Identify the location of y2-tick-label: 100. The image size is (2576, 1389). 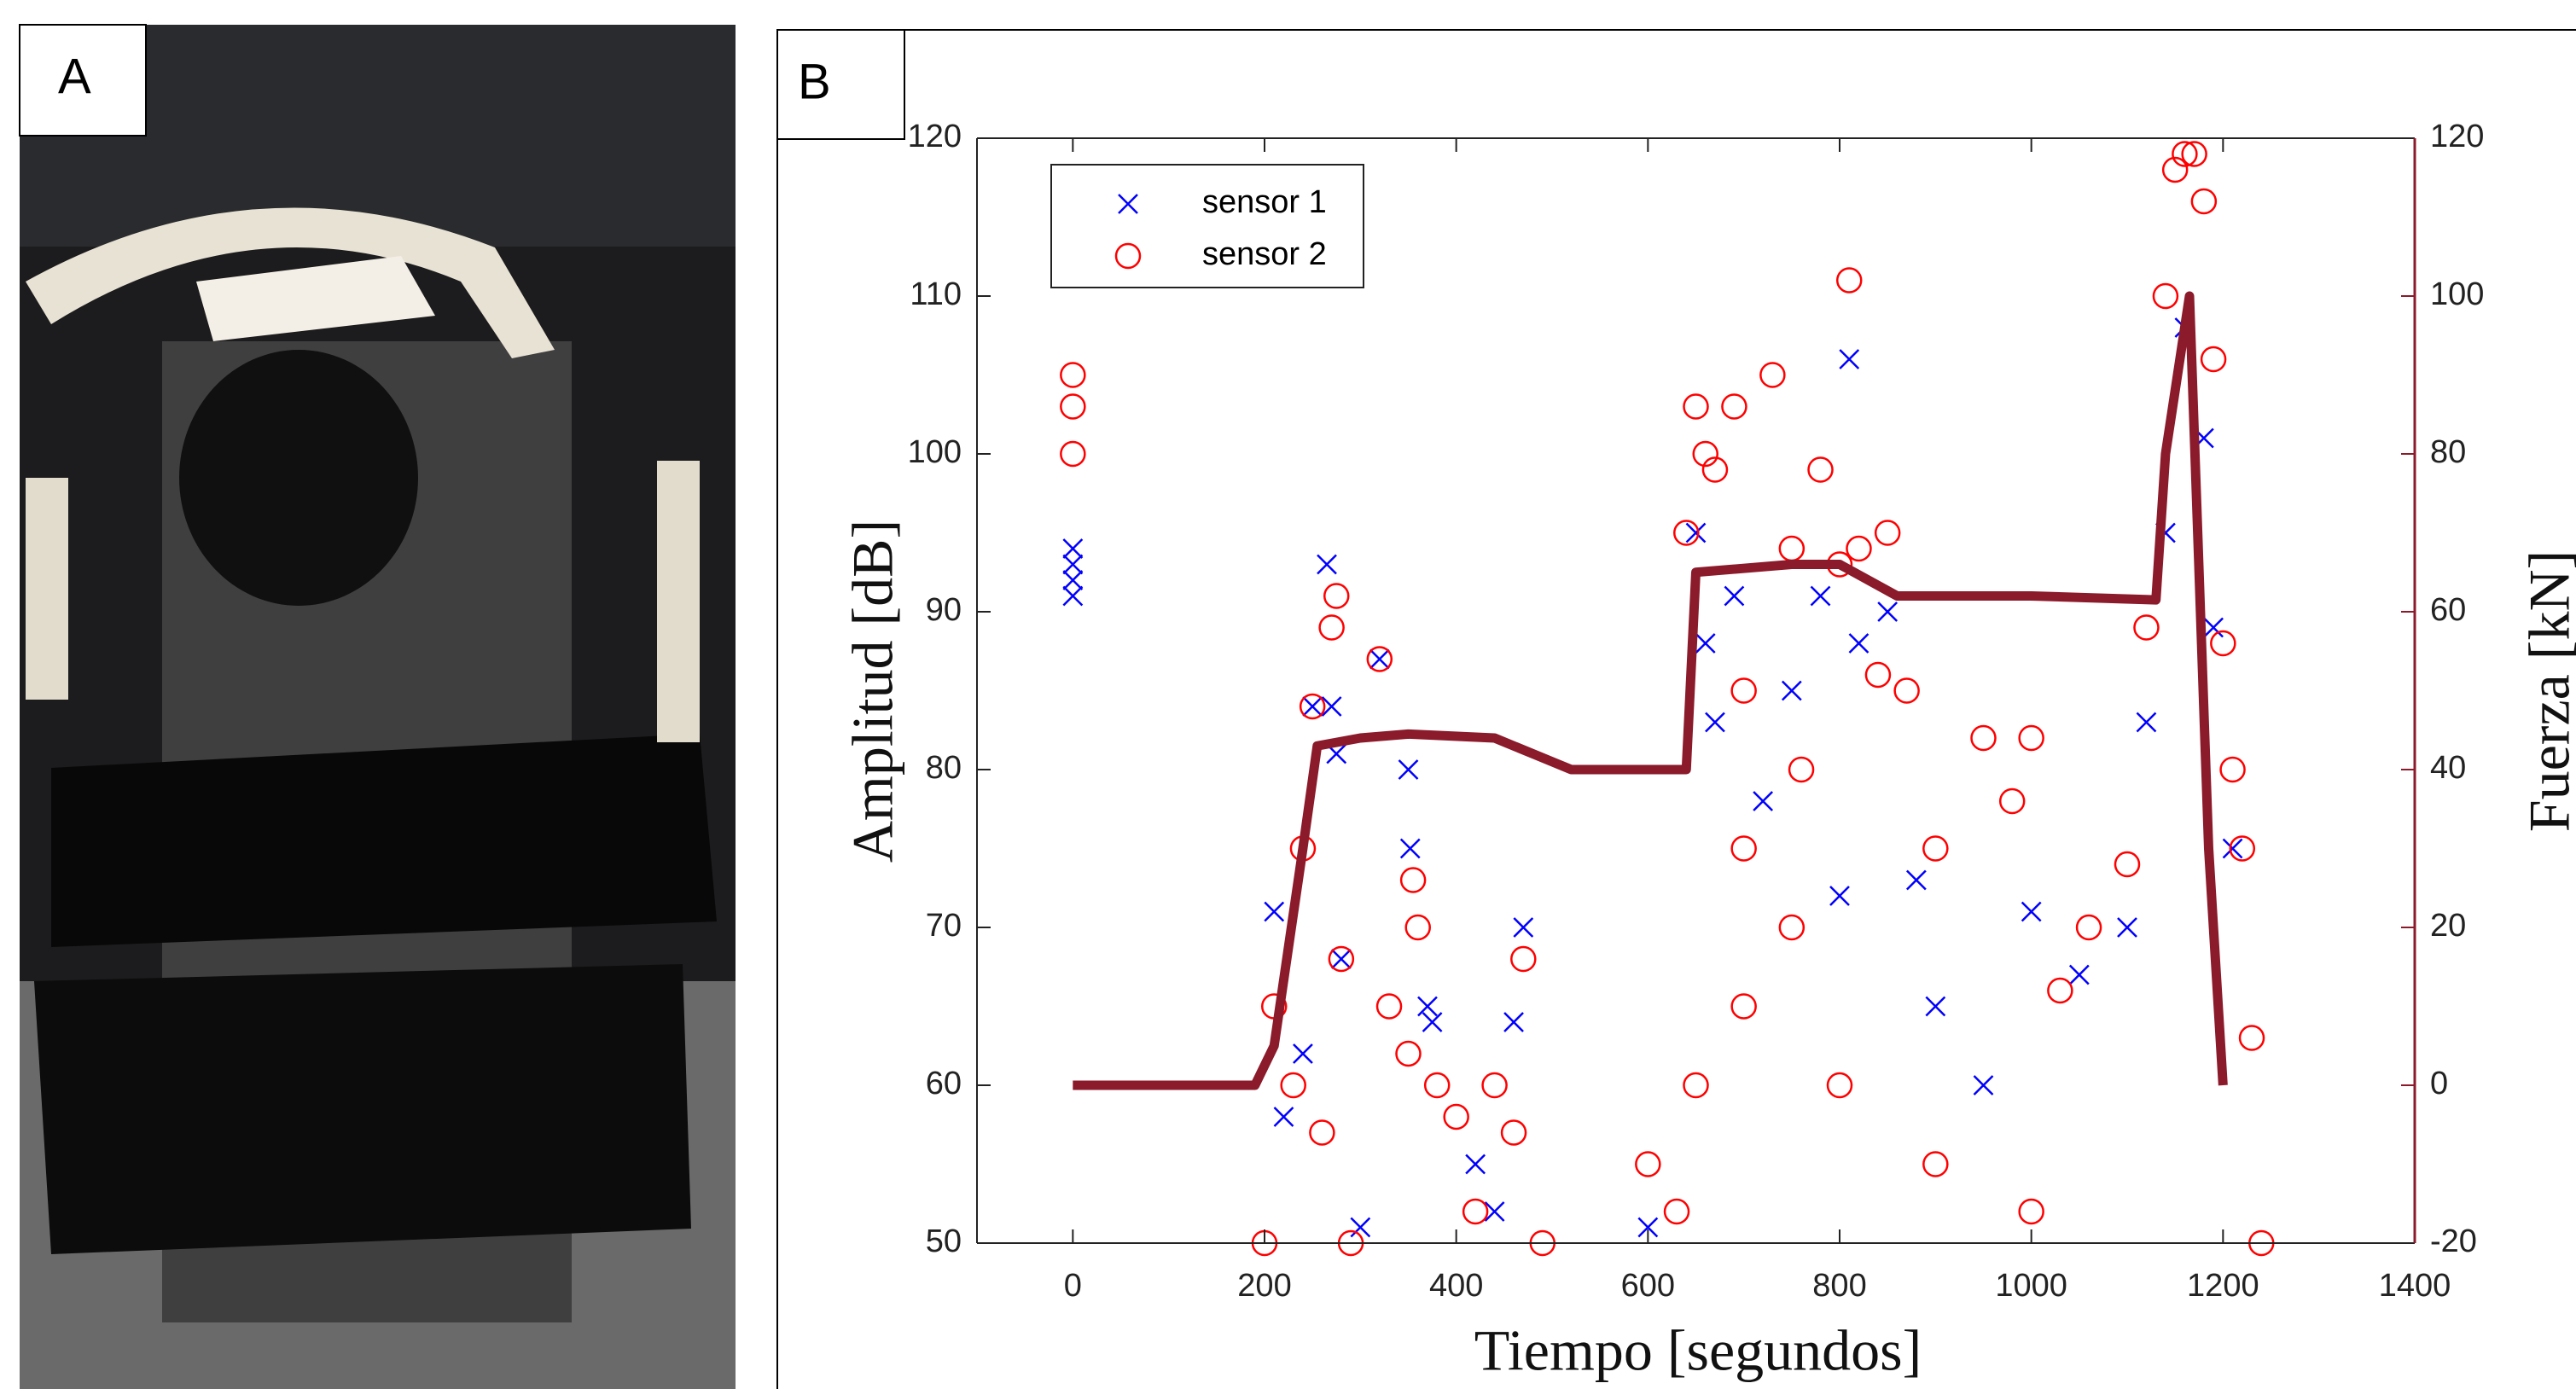
(2457, 294).